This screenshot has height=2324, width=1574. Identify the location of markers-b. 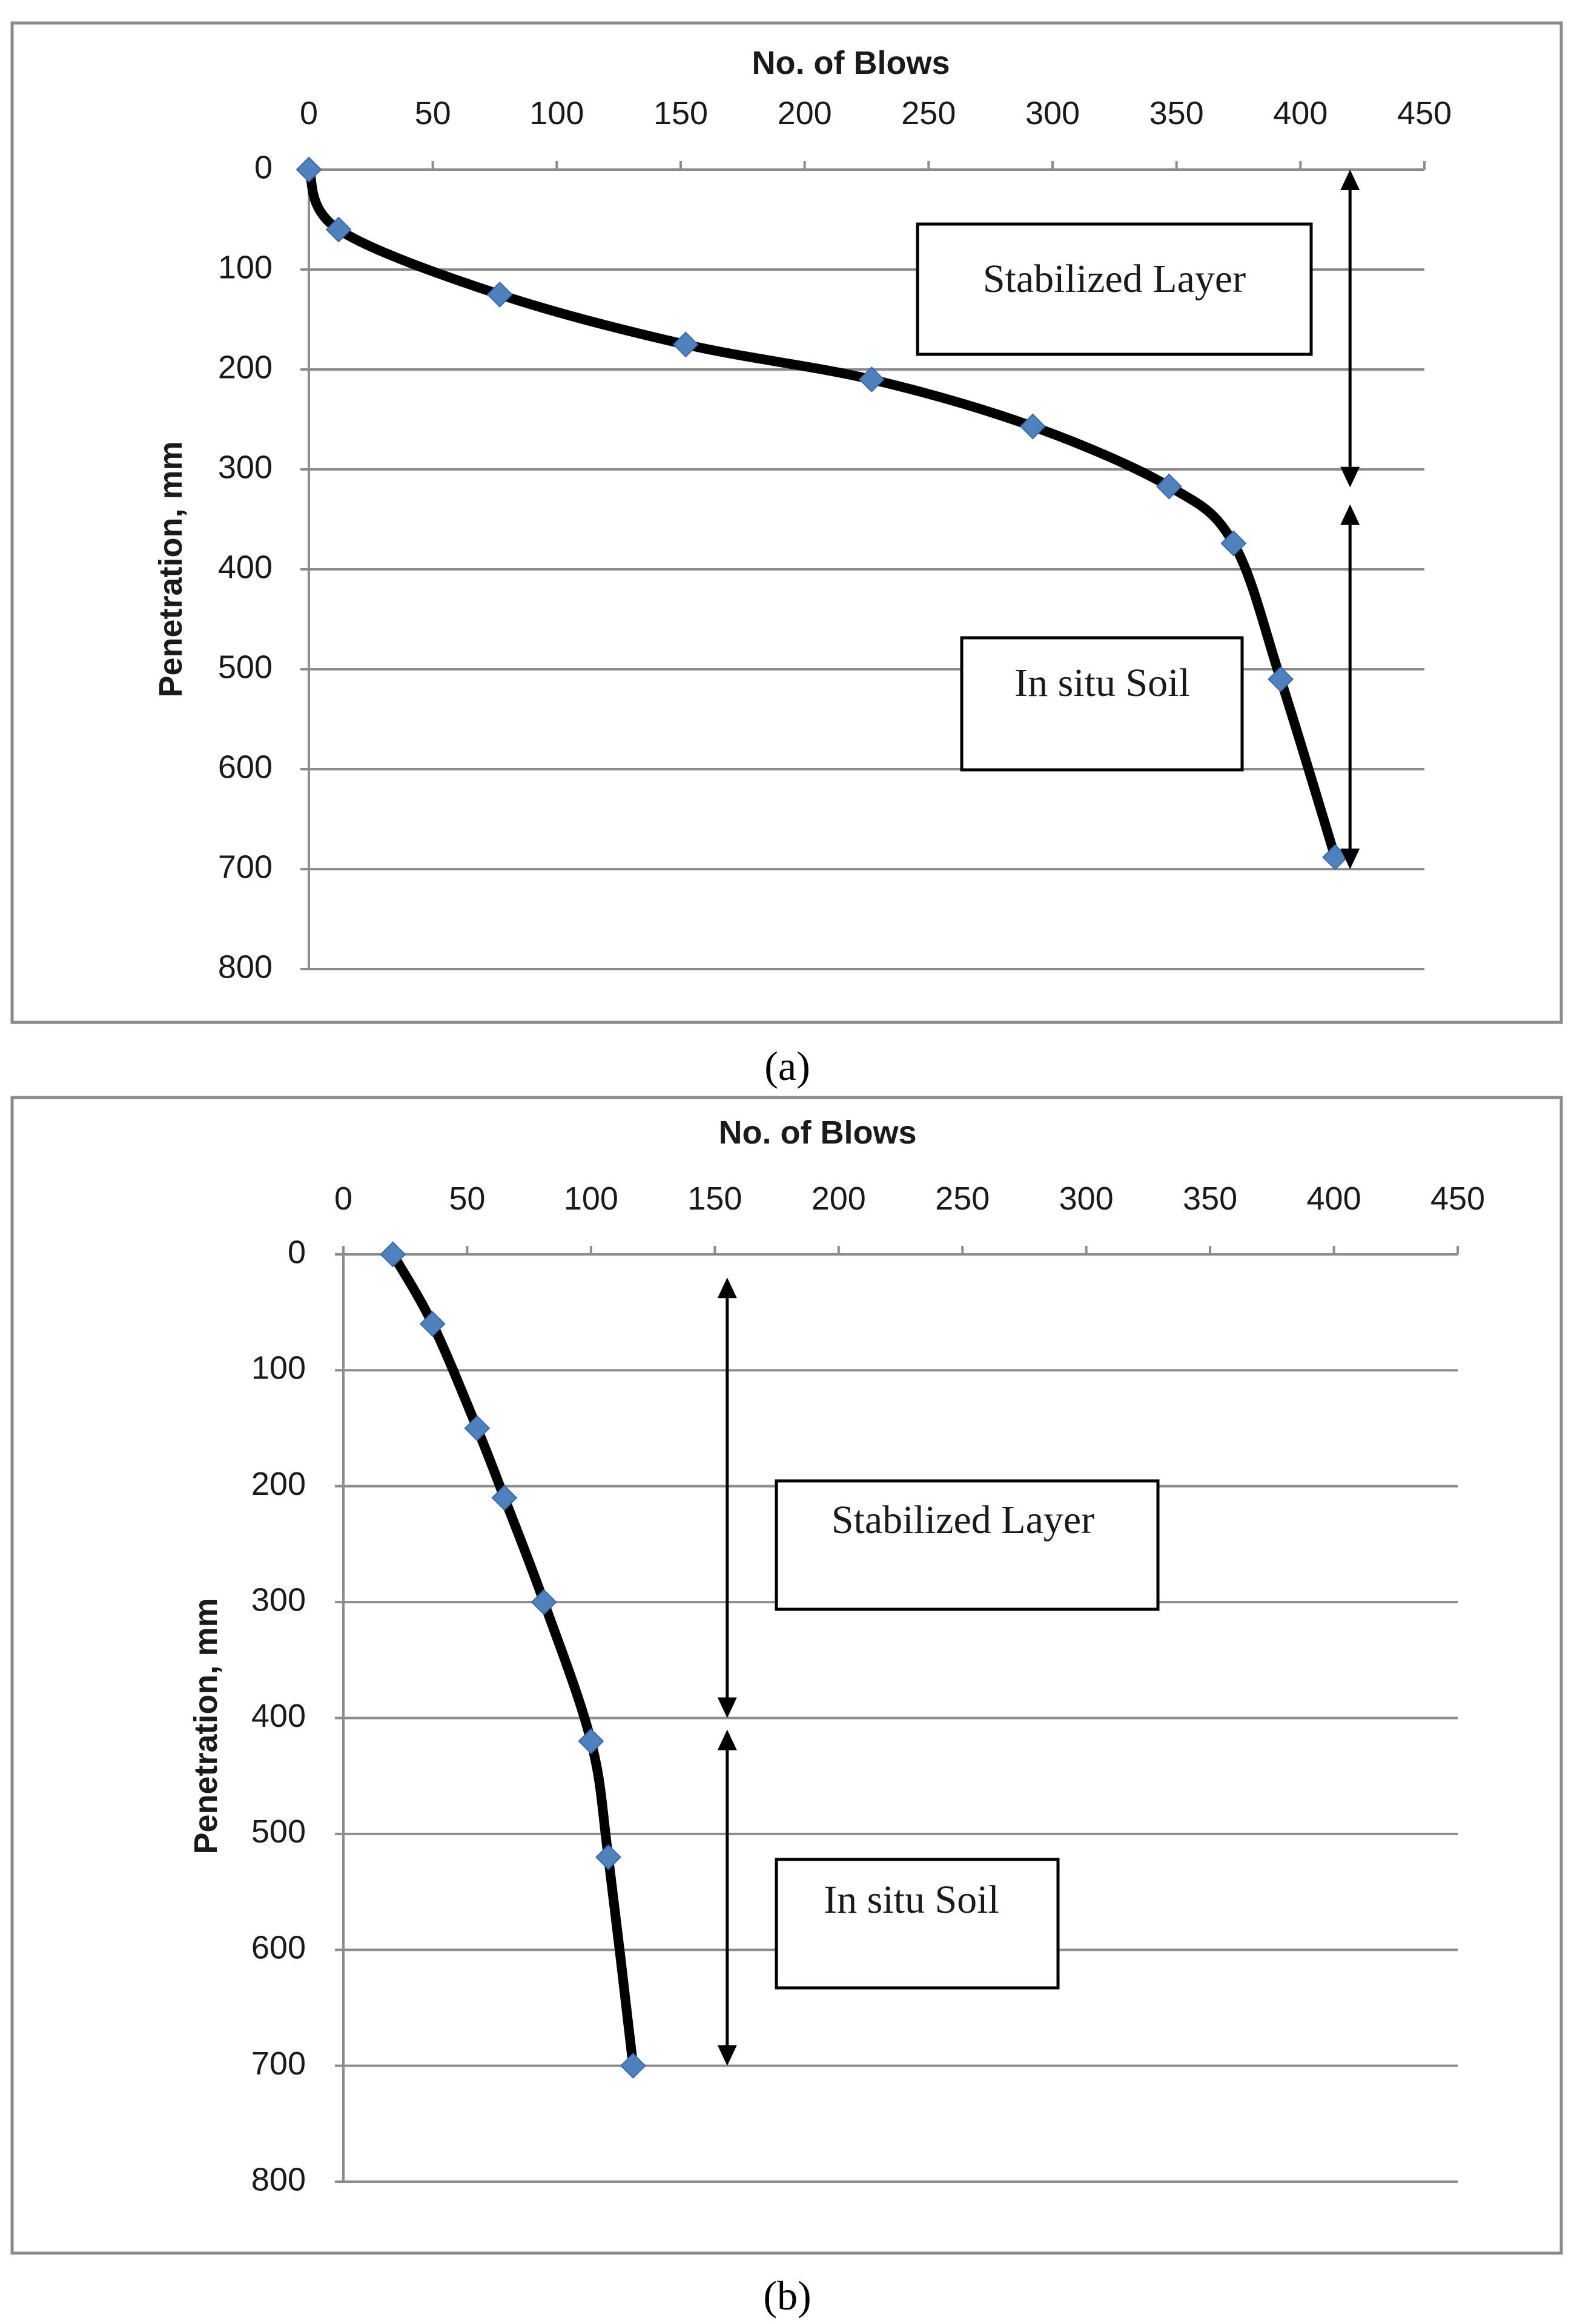
(513, 1660).